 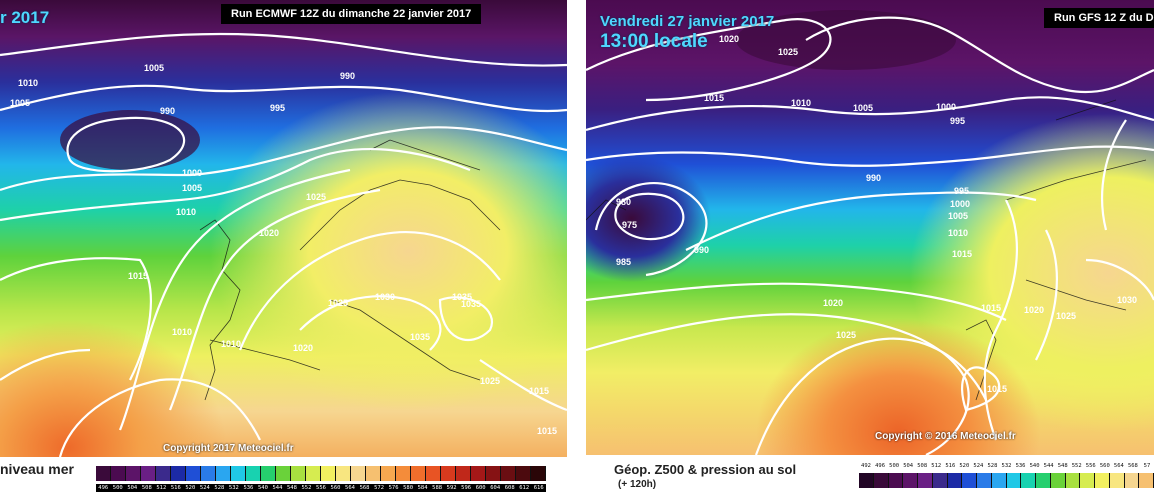 What do you see at coordinates (1090, 466) in the screenshot?
I see `scale-tick: 556` at bounding box center [1090, 466].